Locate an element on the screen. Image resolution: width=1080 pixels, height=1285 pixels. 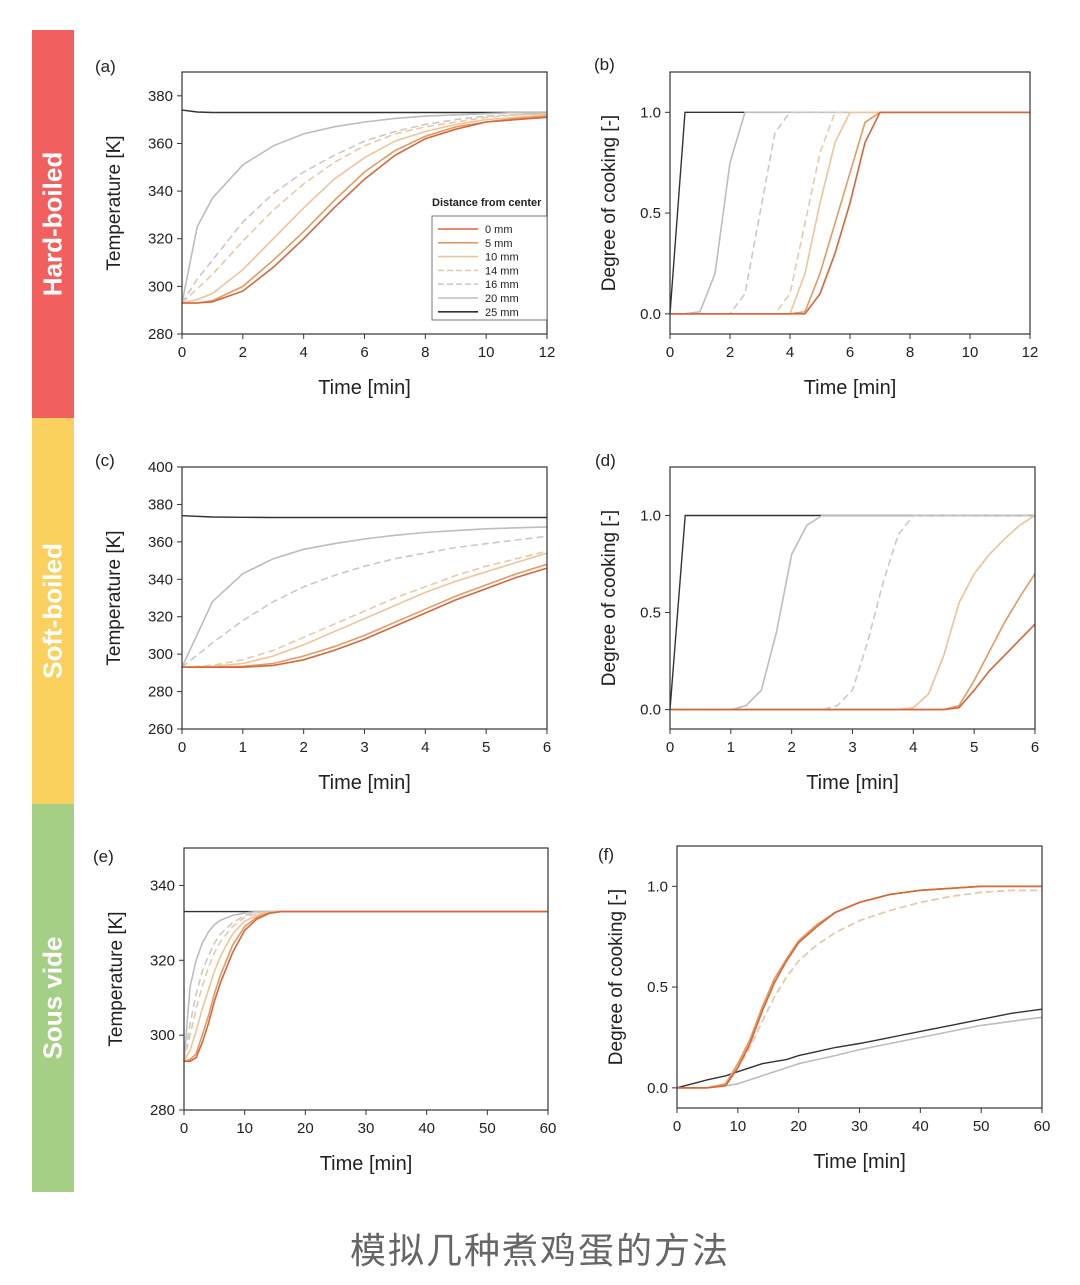
x-tick-label: 30 is located at coordinates (366, 1128).